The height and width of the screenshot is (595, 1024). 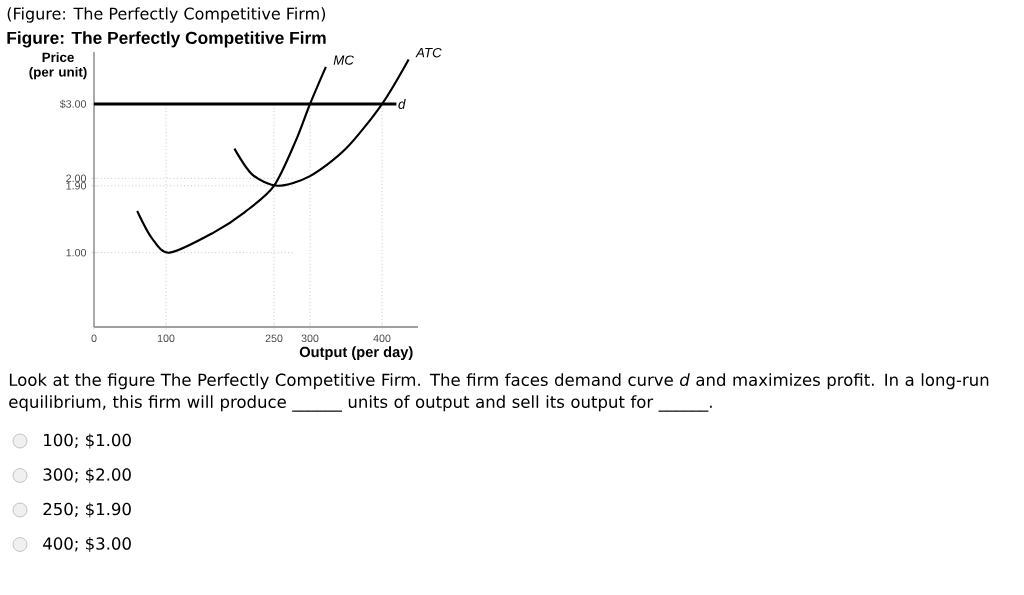 I want to click on text: 250; $1.90, so click(x=87, y=510).